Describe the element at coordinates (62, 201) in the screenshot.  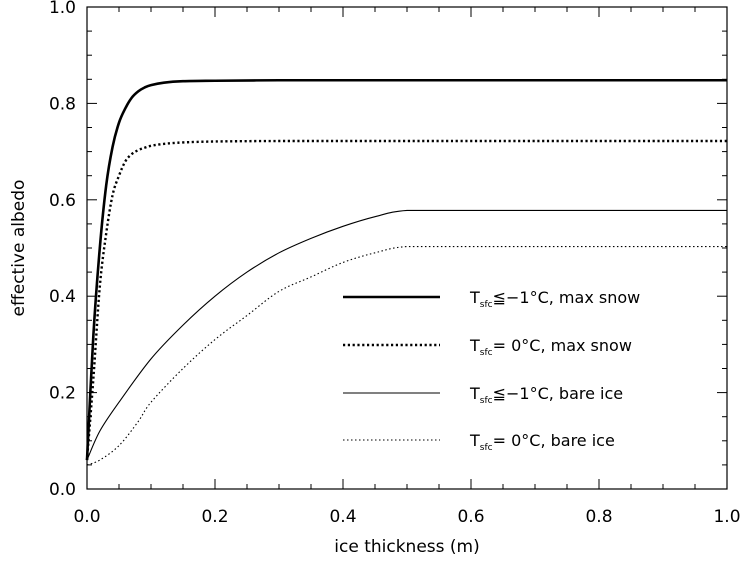
I see `y-tick-label: 0.6` at that location.